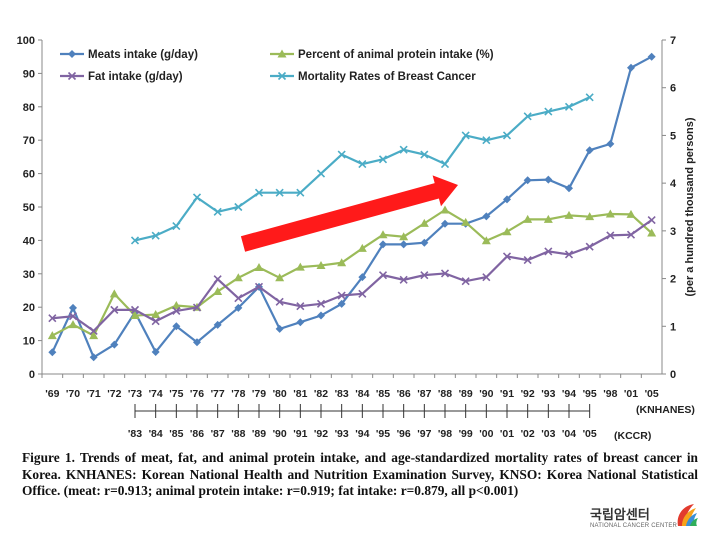 This screenshot has width=720, height=539. Describe the element at coordinates (94, 394) in the screenshot. I see `x-tick-label: '71` at that location.